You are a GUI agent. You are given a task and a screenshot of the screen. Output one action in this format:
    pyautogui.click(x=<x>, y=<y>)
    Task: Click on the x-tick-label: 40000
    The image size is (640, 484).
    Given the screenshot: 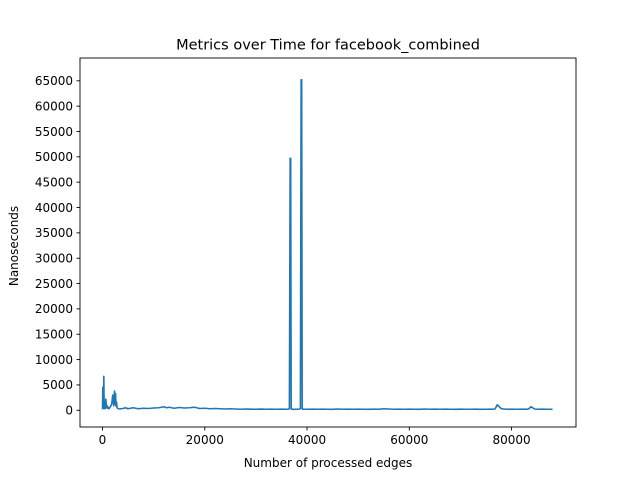 What is the action you would take?
    pyautogui.click(x=307, y=440)
    